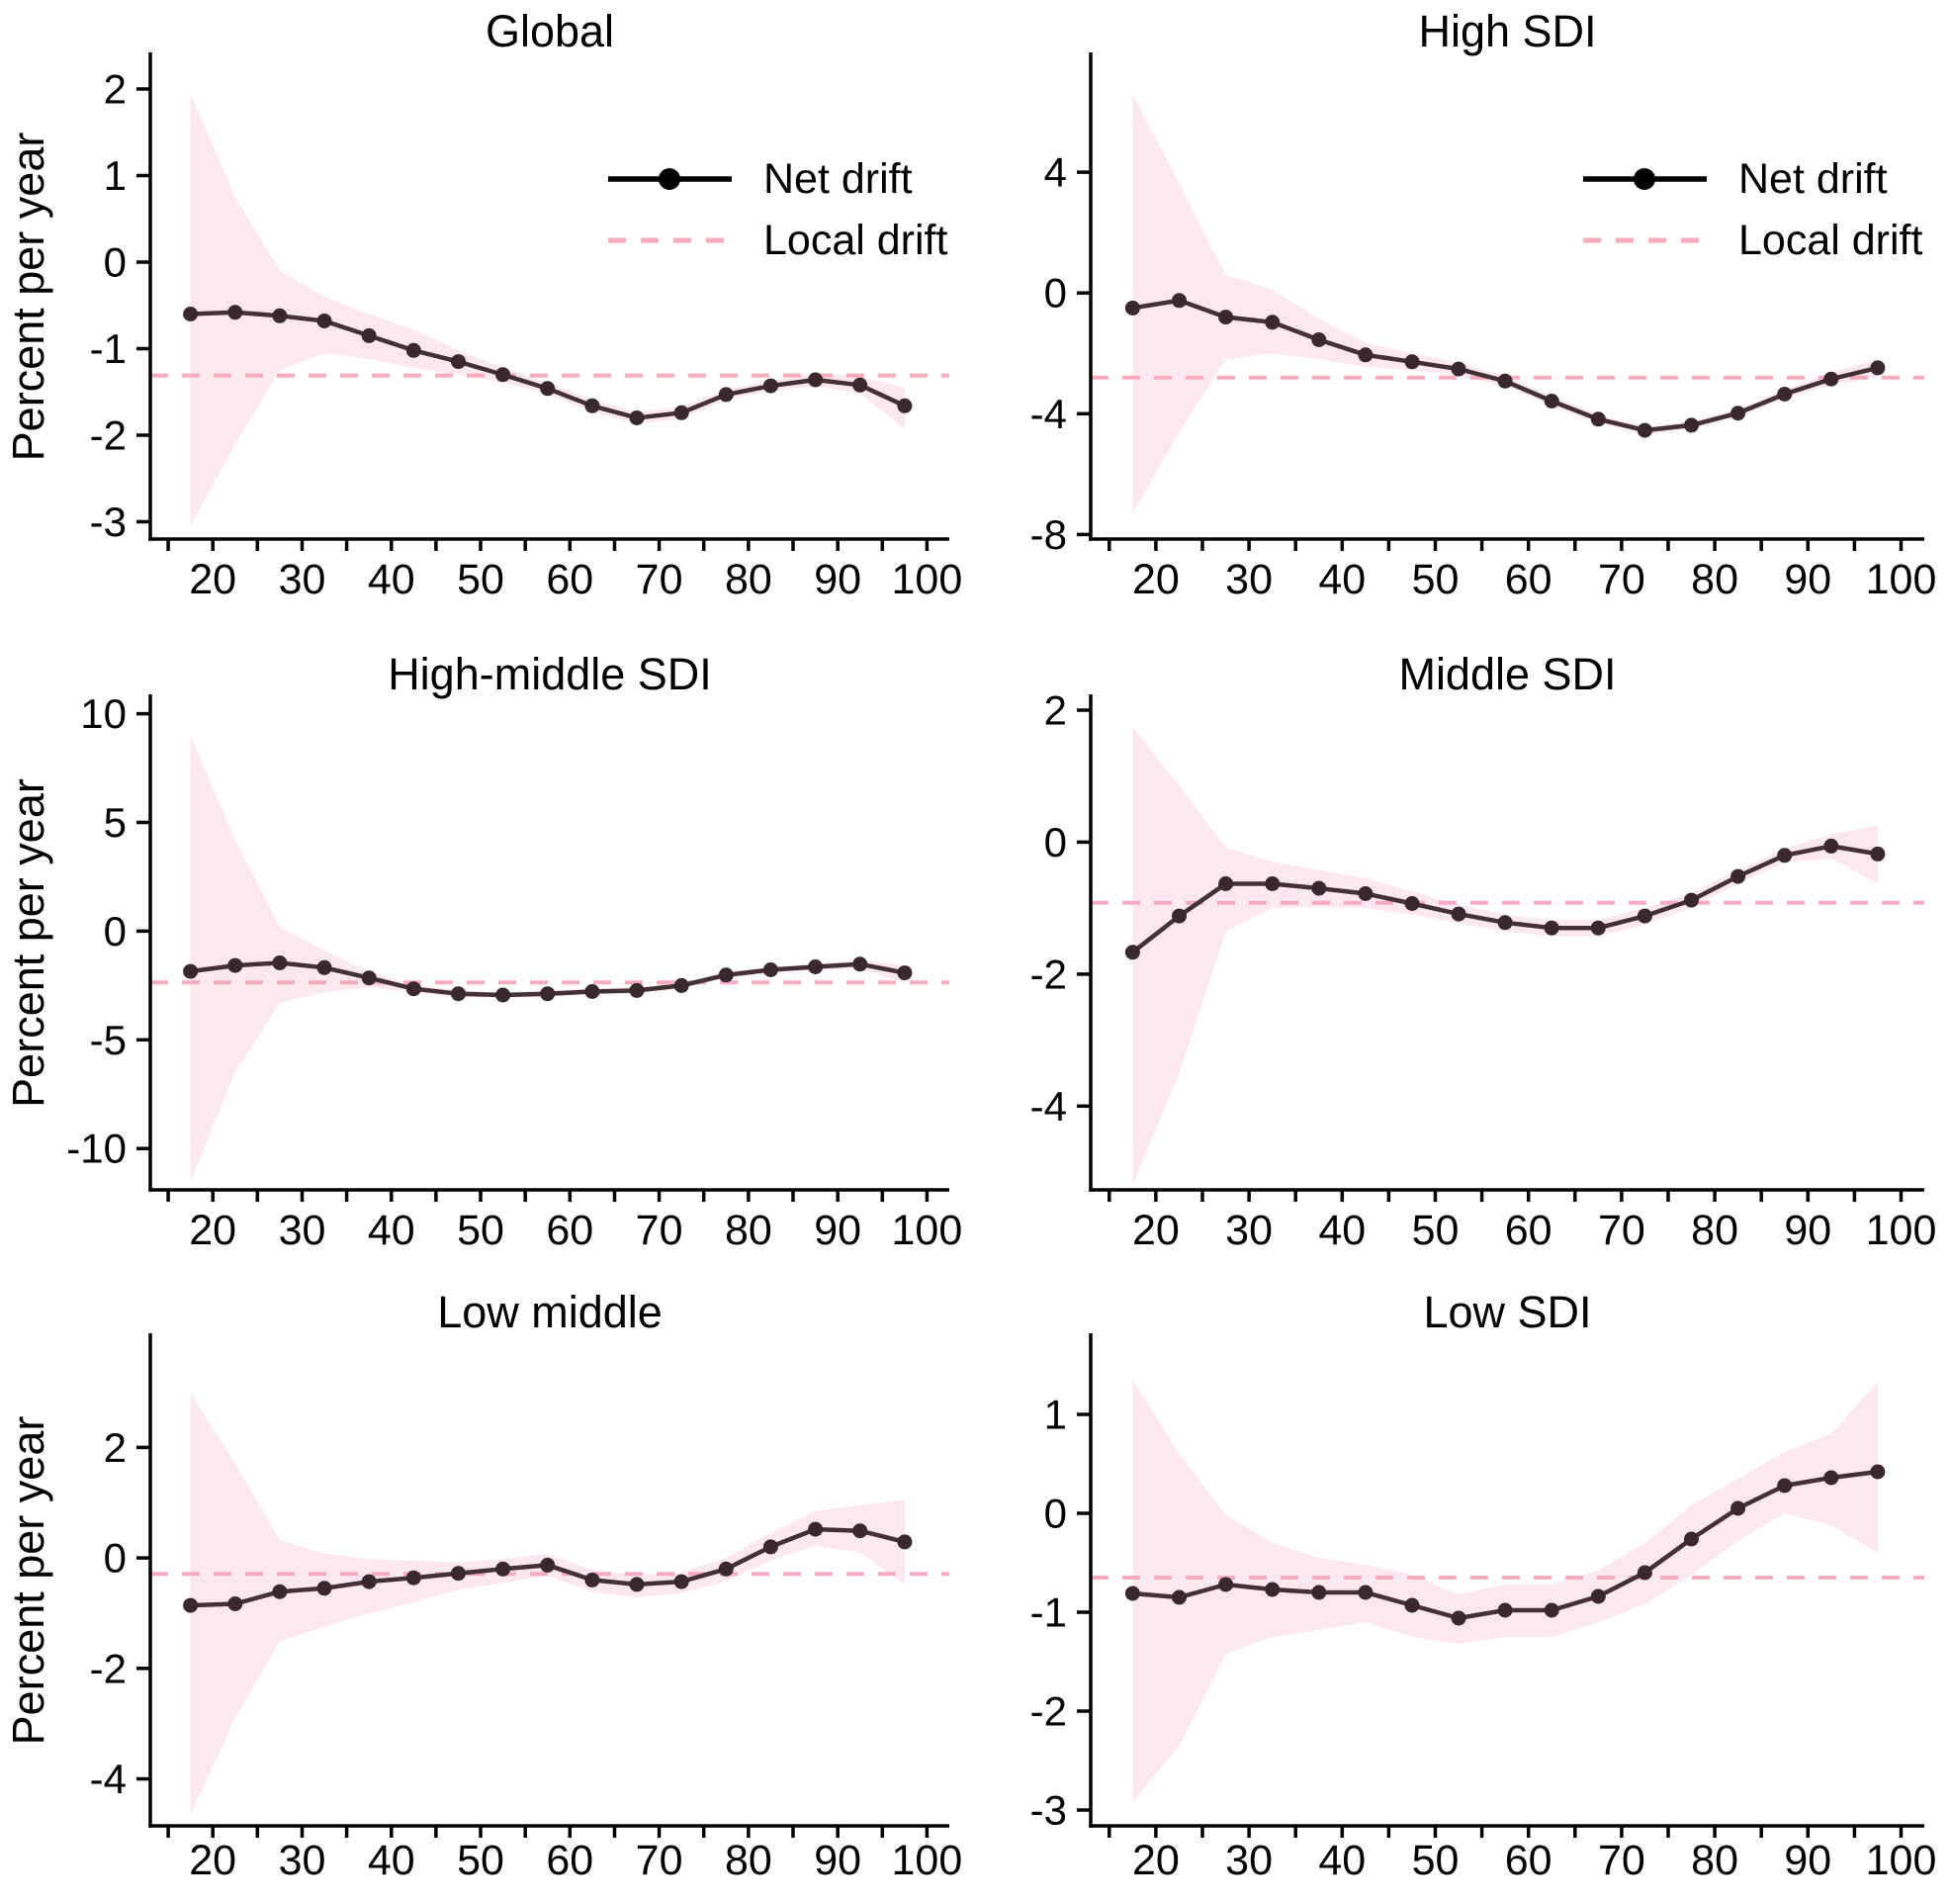 This screenshot has width=1950, height=1904. What do you see at coordinates (108, 348) in the screenshot?
I see `y-tick-label: -1` at bounding box center [108, 348].